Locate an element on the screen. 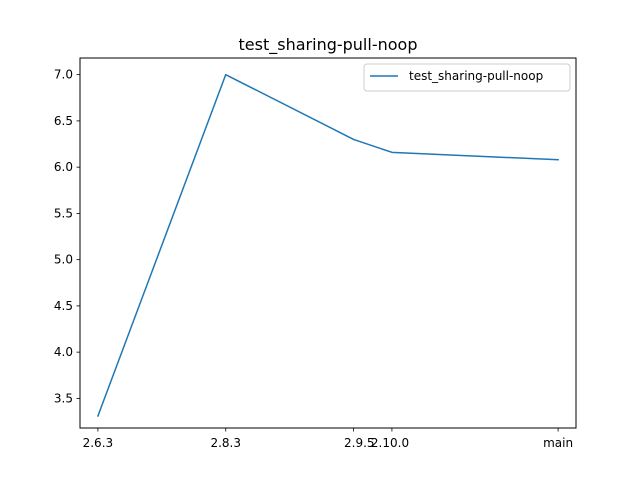 This screenshot has width=640, height=484. y-tick-label: 3.5 is located at coordinates (63, 398).